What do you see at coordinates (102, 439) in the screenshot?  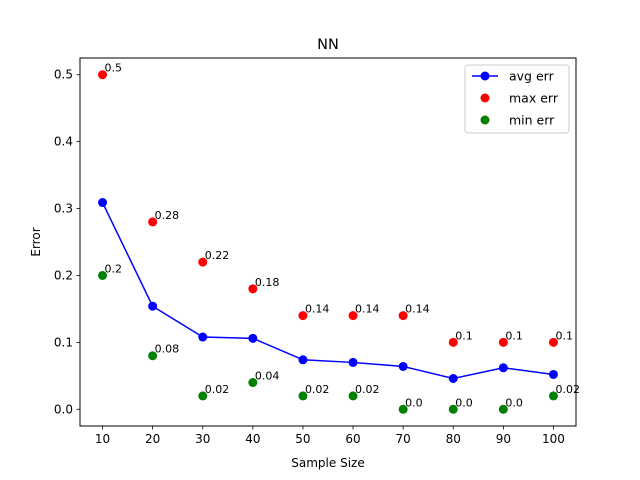 I see `x-tick-label: 10` at bounding box center [102, 439].